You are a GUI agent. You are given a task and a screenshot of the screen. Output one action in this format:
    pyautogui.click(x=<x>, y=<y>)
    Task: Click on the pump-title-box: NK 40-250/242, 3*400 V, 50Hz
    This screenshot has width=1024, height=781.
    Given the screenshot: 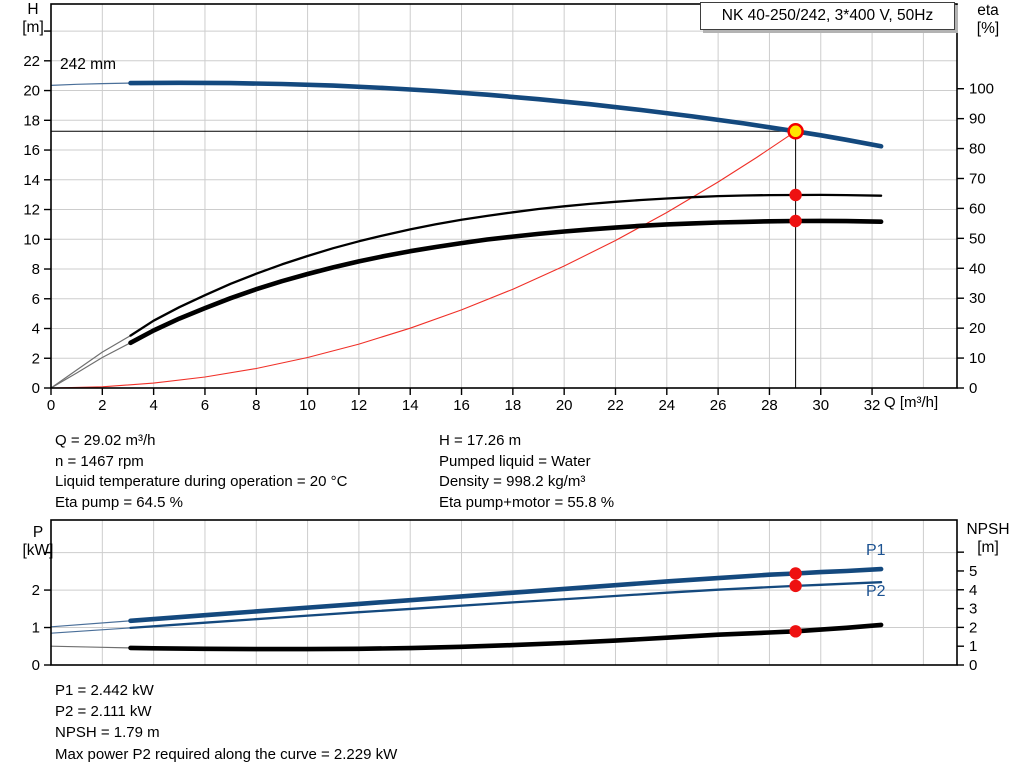 What is the action you would take?
    pyautogui.click(x=827, y=16)
    